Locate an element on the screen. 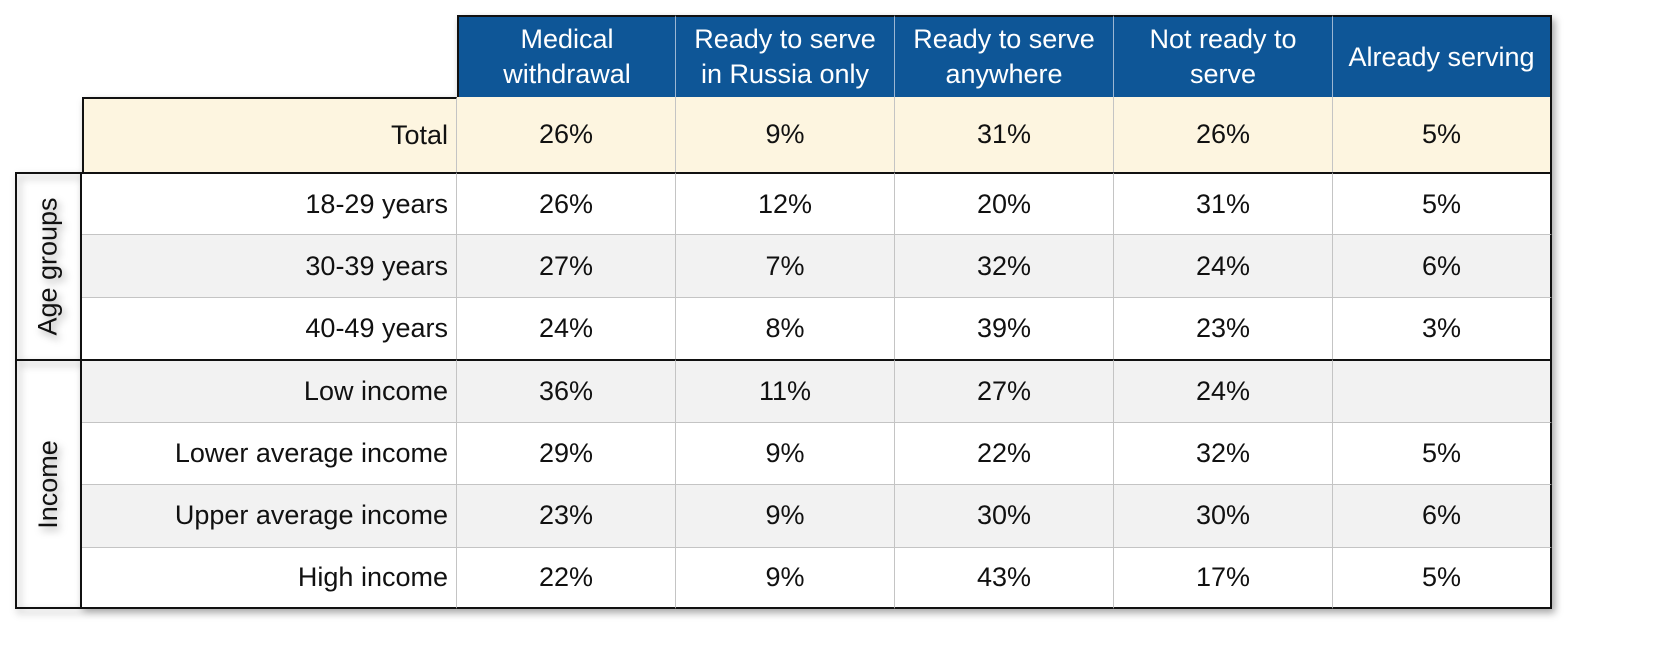 The height and width of the screenshot is (662, 1660). cell-text: 43% is located at coordinates (1004, 576).